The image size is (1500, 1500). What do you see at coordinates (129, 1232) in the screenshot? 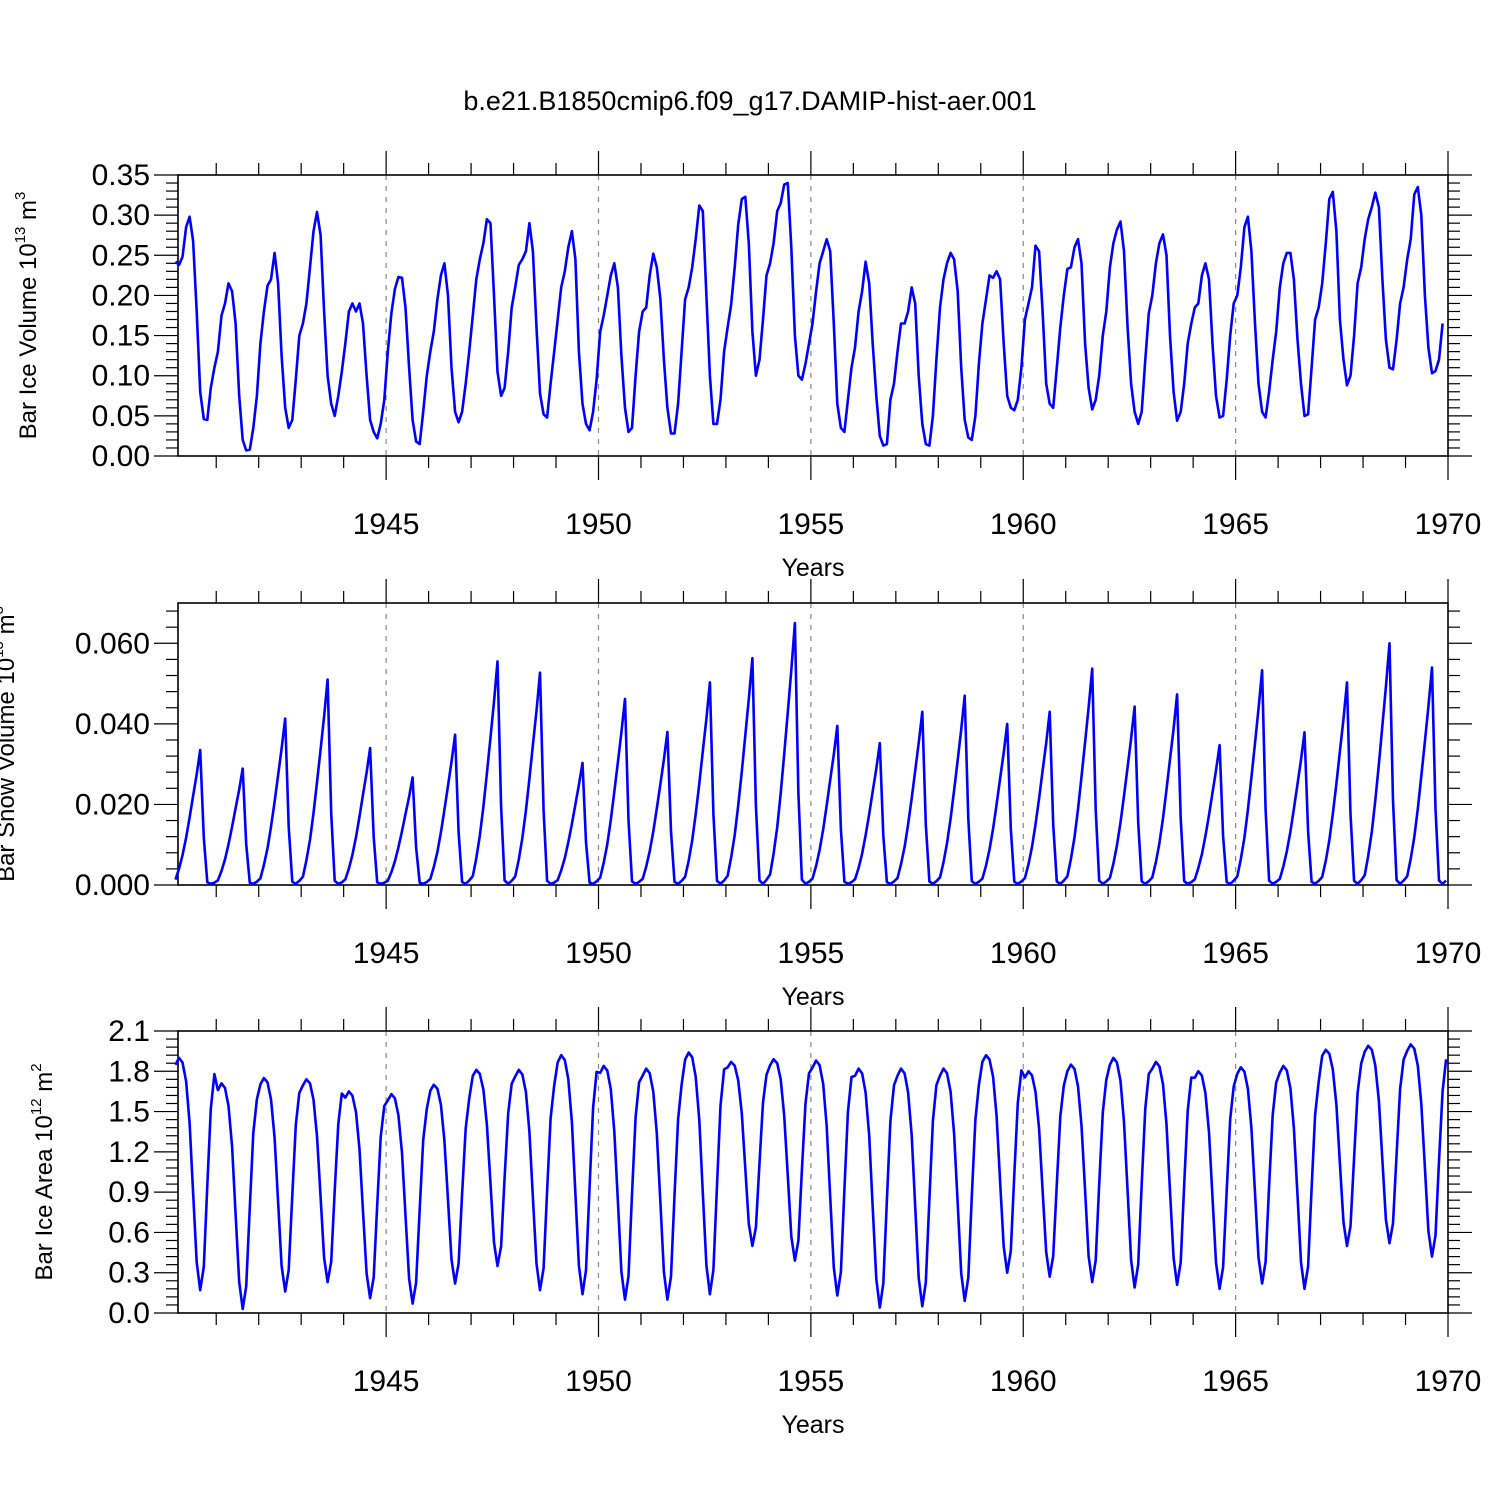
I see `y-tick-label: 0.6` at bounding box center [129, 1232].